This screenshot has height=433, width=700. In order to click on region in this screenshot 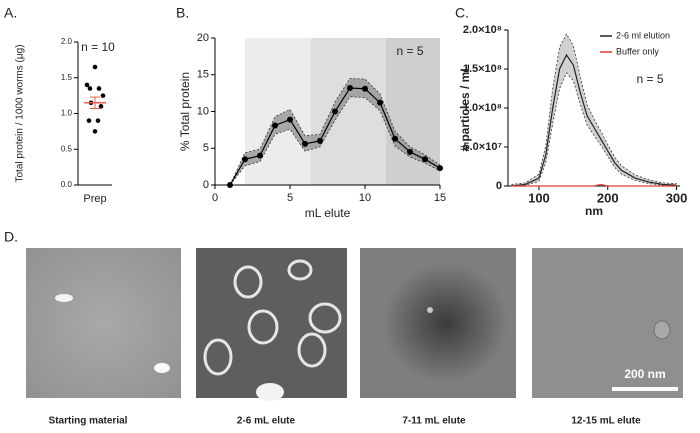, I will do `click(348, 111)`.